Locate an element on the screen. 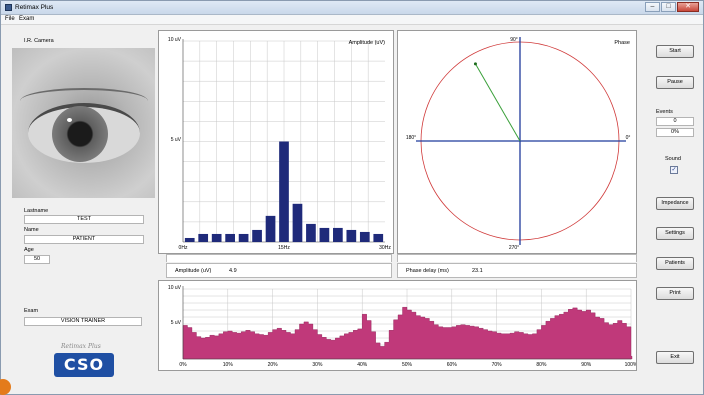 The width and height of the screenshot is (704, 395). eyelid is located at coordinates (84, 101).